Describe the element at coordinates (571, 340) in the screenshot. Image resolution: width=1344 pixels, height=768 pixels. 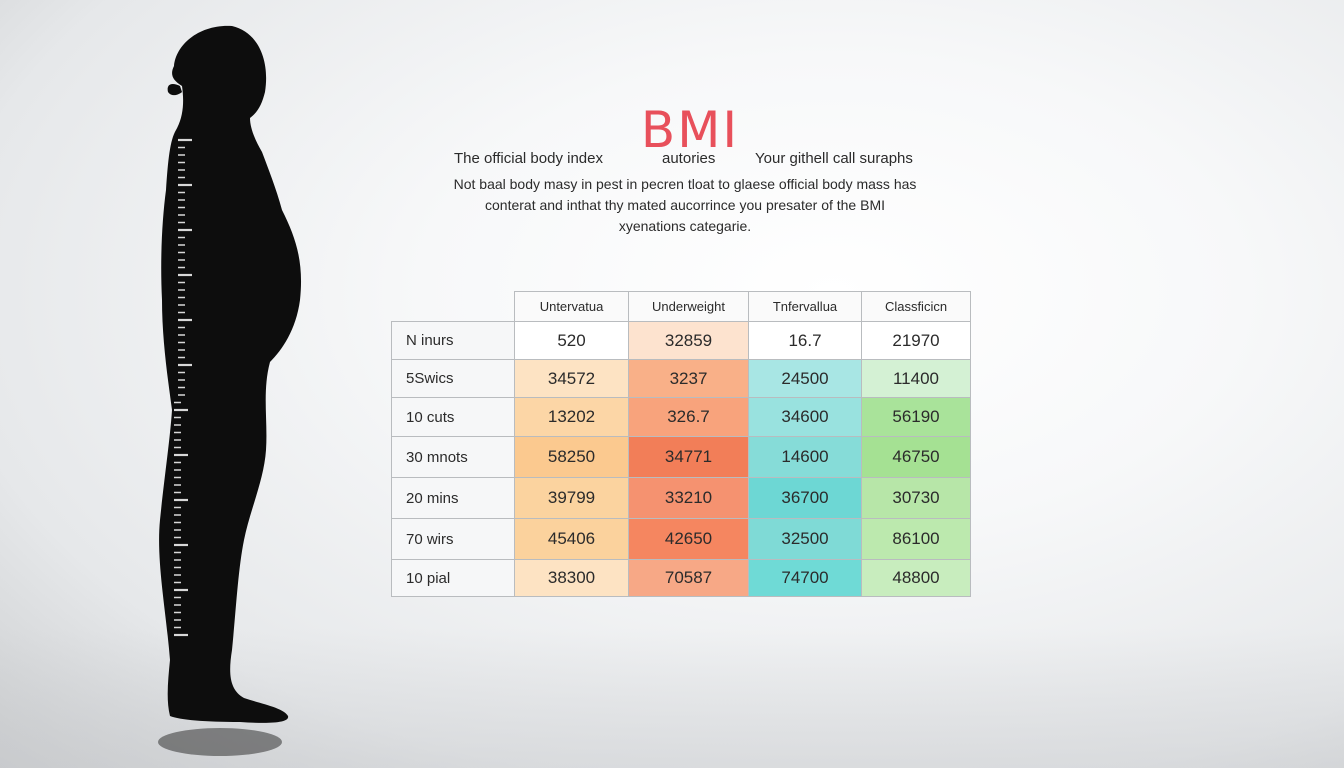
I see `table-cell: 520` at that location.